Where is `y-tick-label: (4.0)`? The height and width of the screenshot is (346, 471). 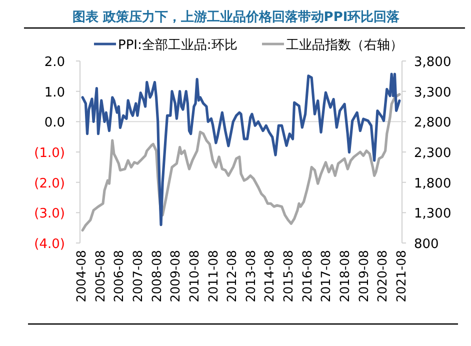
y-tick-label: (4.0) is located at coordinates (49, 244).